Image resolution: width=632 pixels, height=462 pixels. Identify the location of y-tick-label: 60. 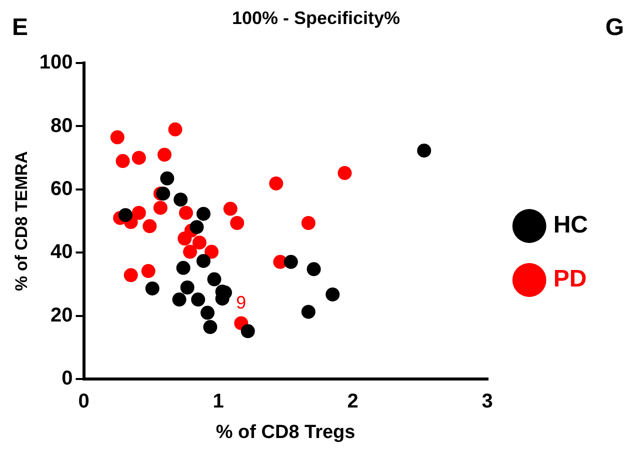
(61, 189).